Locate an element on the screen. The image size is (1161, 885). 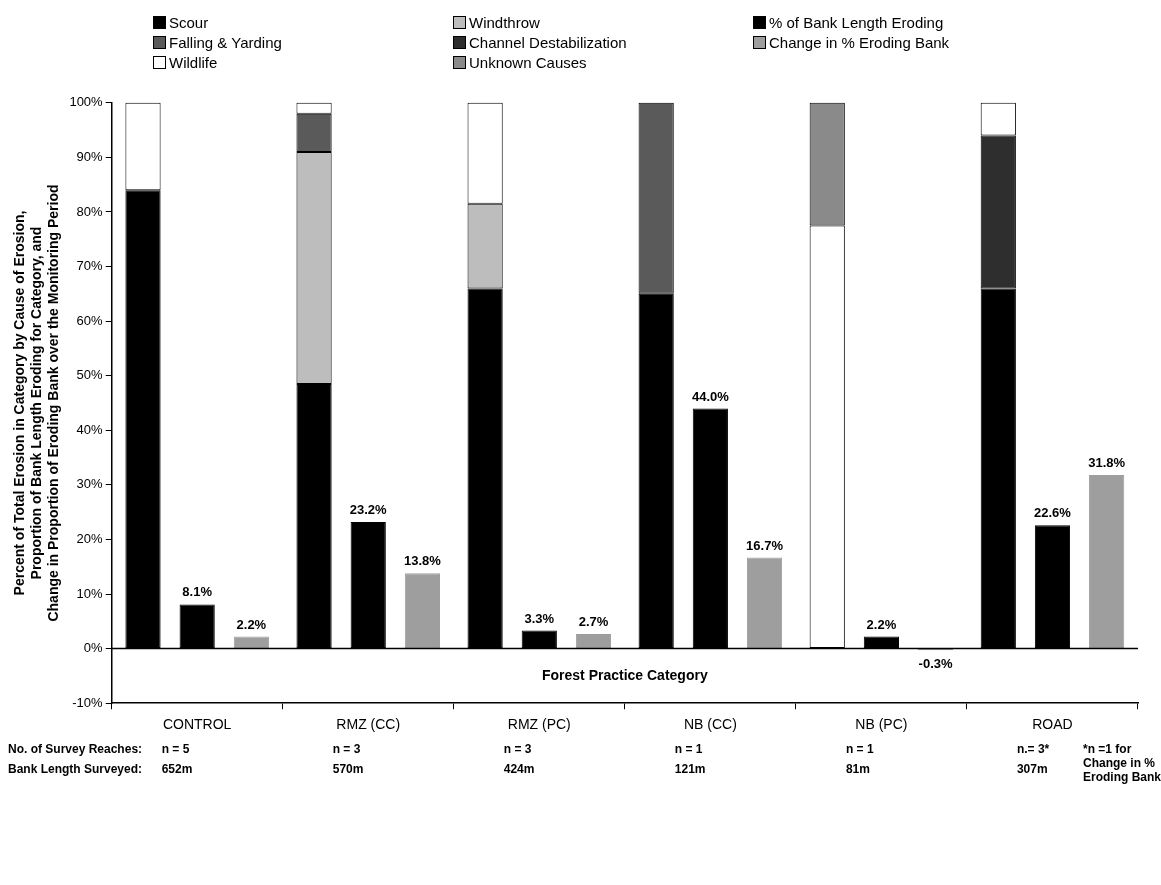
y-tick-label: 70% is located at coordinates (90, 266).